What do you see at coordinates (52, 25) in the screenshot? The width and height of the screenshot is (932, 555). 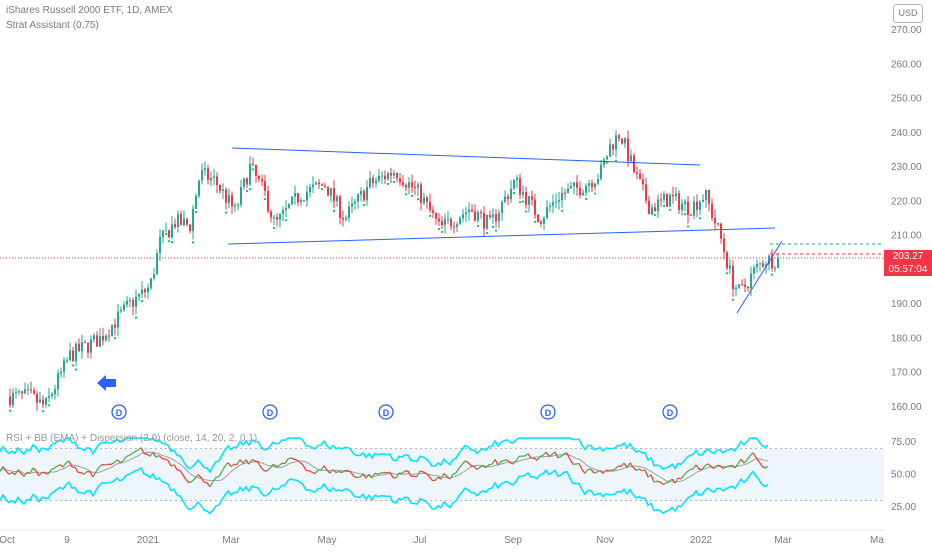 I see `indicator-legend: Strat Assistant (0.75)` at bounding box center [52, 25].